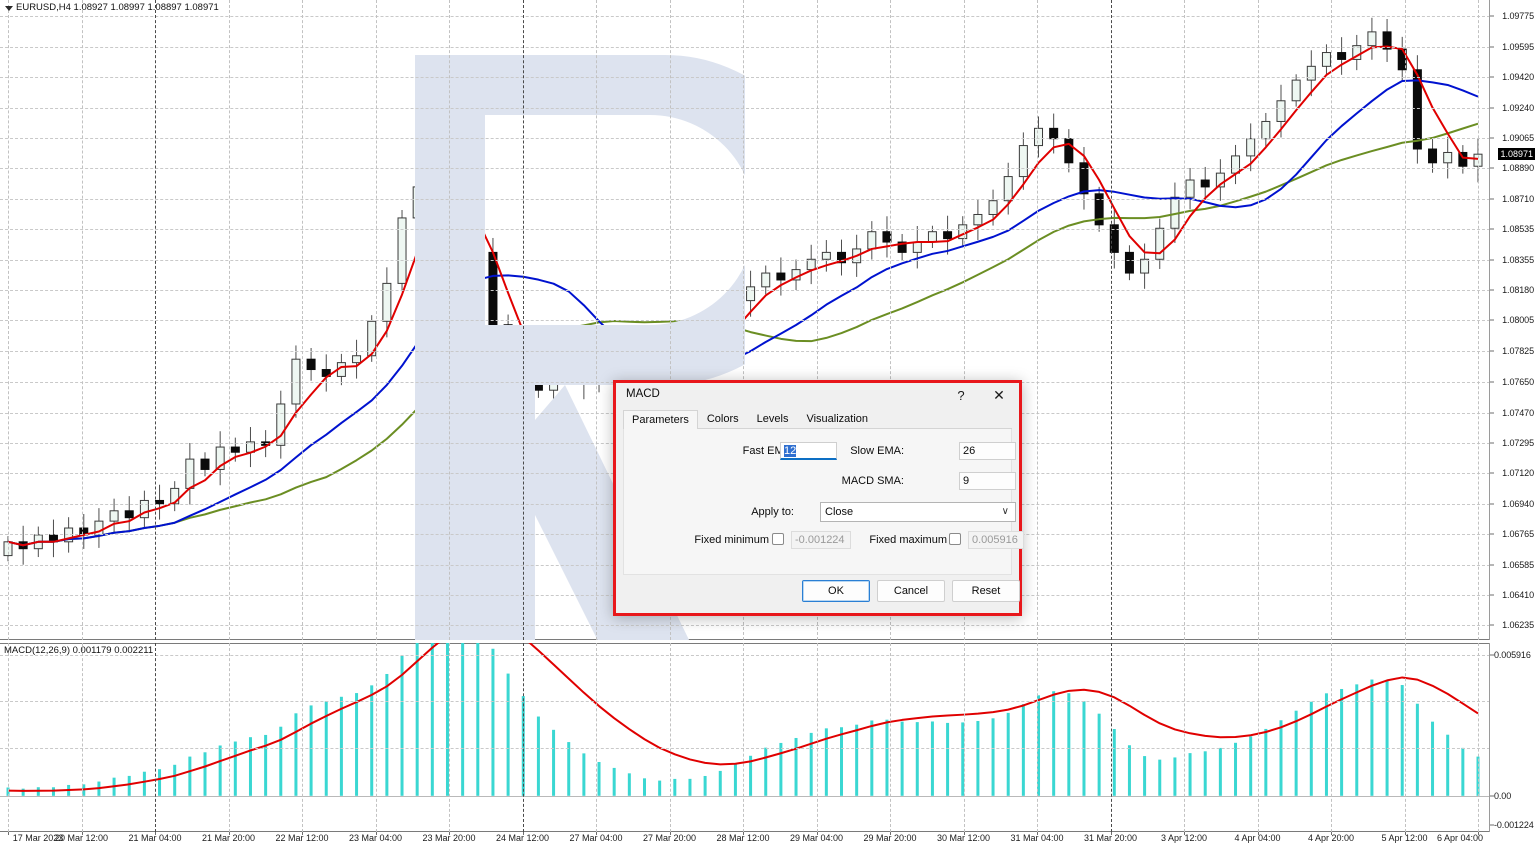 The image size is (1536, 847). Describe the element at coordinates (778, 539) in the screenshot. I see `fixed-minimum-checkbox` at that location.